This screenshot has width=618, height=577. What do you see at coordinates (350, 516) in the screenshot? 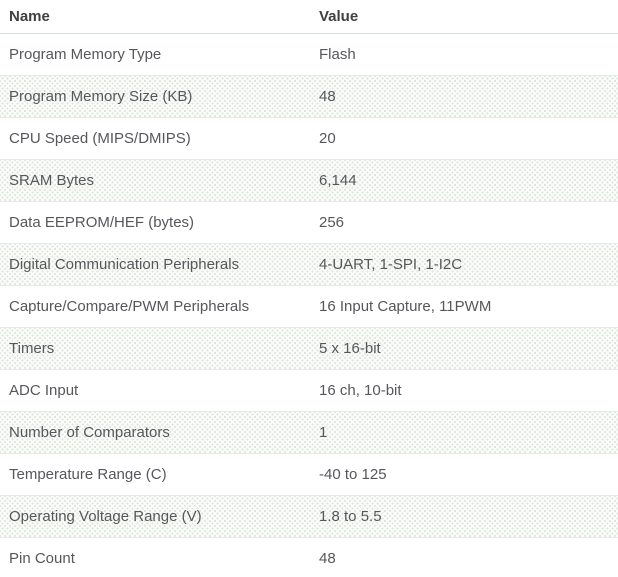
I see `spec-value-cell: 1.8 to 5.5` at bounding box center [350, 516].